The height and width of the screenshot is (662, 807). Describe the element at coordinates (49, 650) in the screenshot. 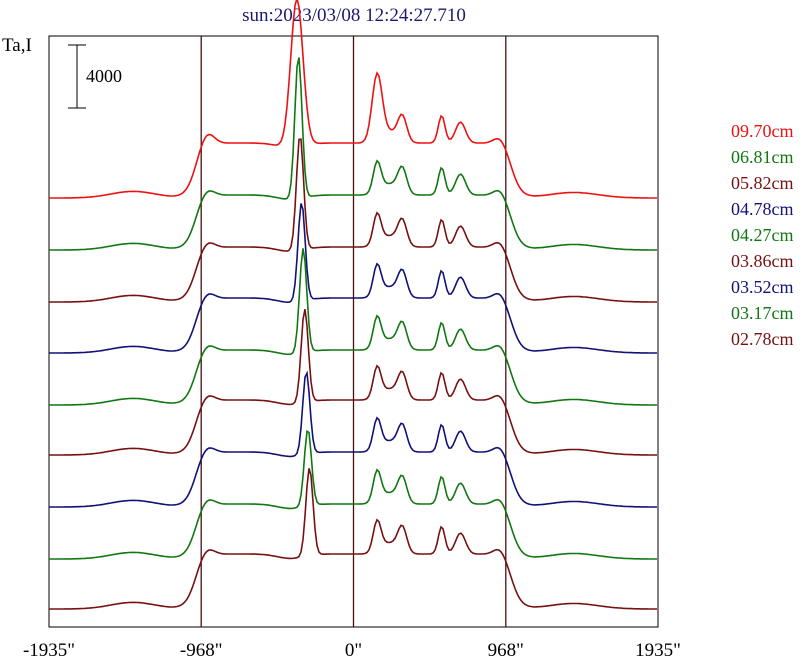

I see `x-tick-label-0: -1935"` at that location.